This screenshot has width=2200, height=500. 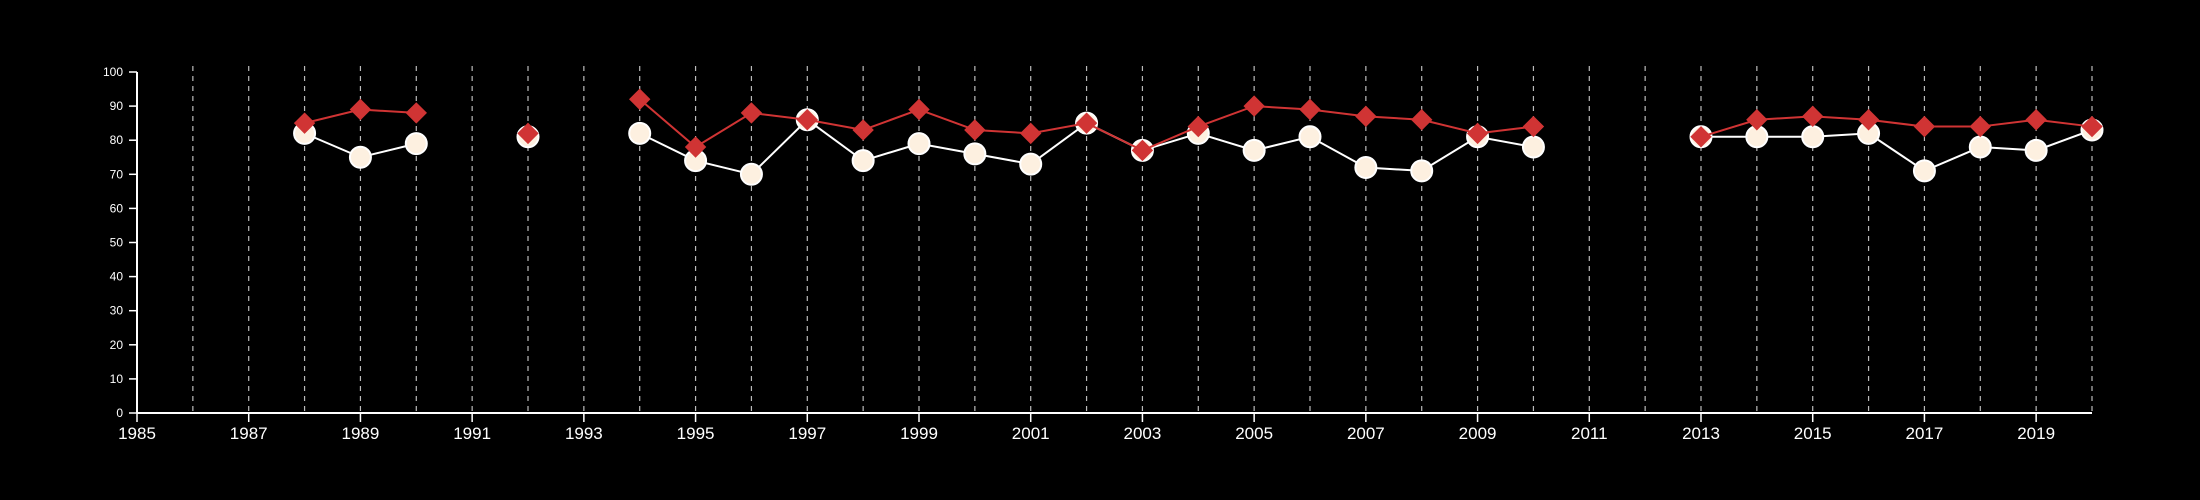 I want to click on series-1-point-1994, so click(x=640, y=133).